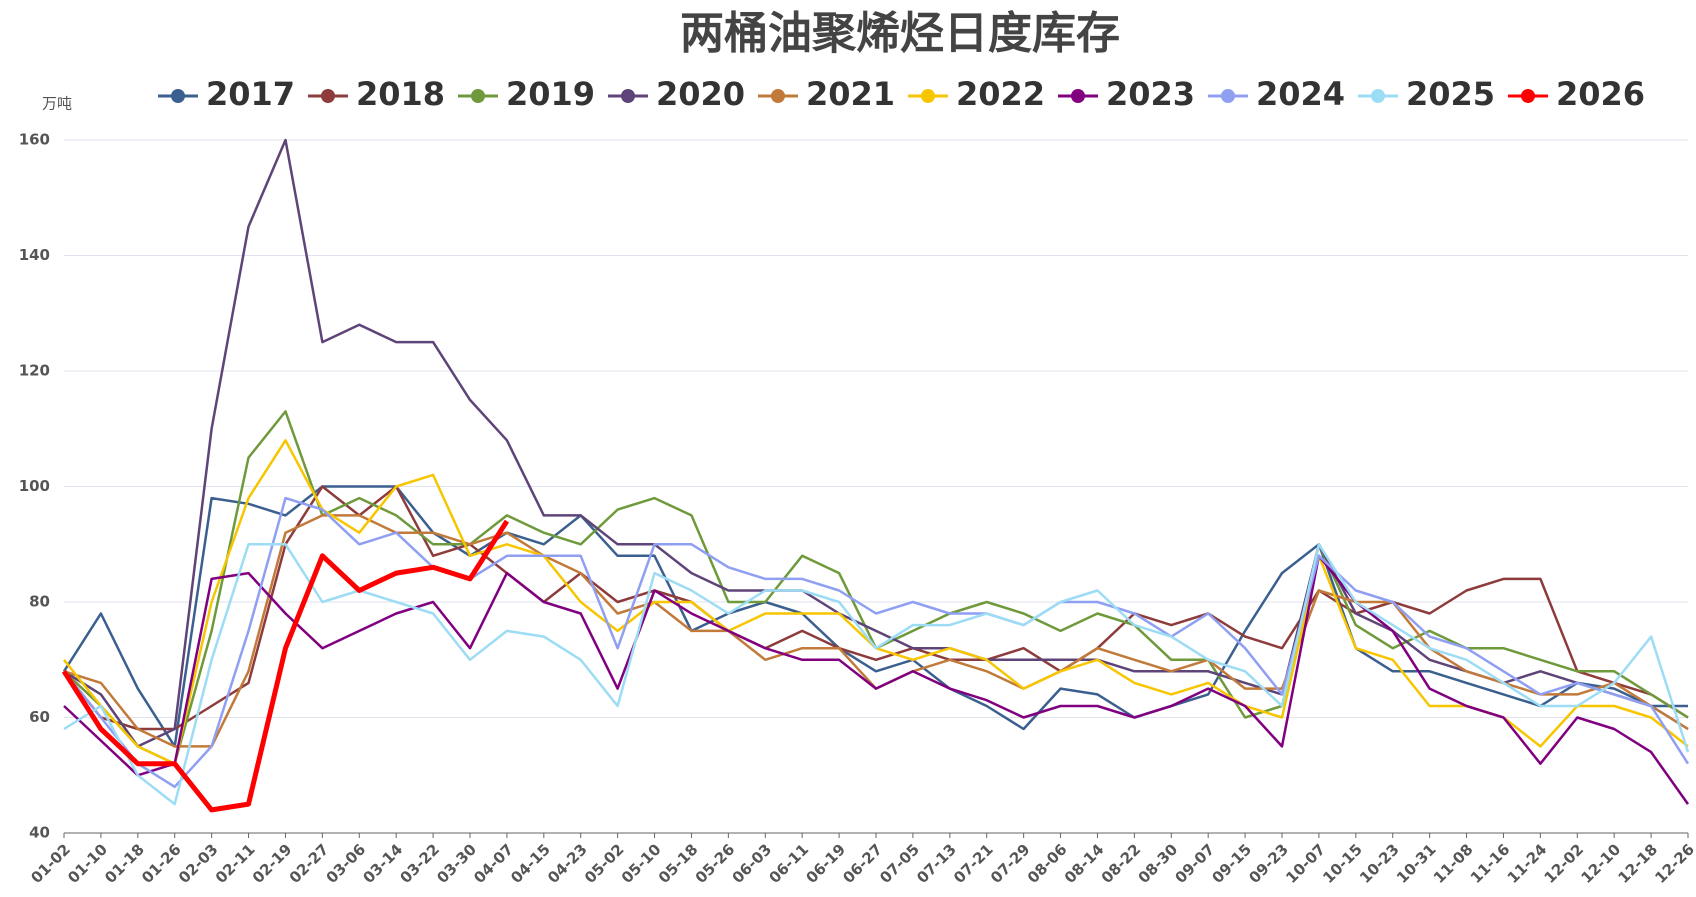  Describe the element at coordinates (678, 863) in the screenshot. I see `x-tick-label: 05-18` at that location.